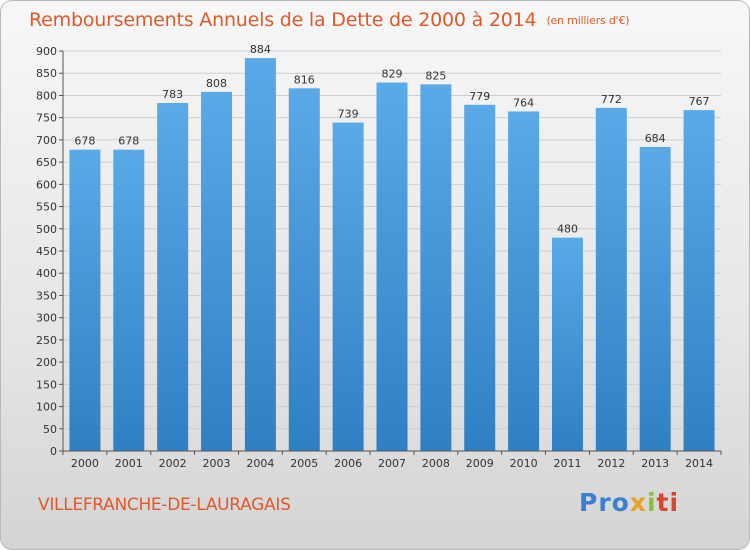 Image resolution: width=750 pixels, height=550 pixels. I want to click on value-label-2000: 678, so click(84, 141).